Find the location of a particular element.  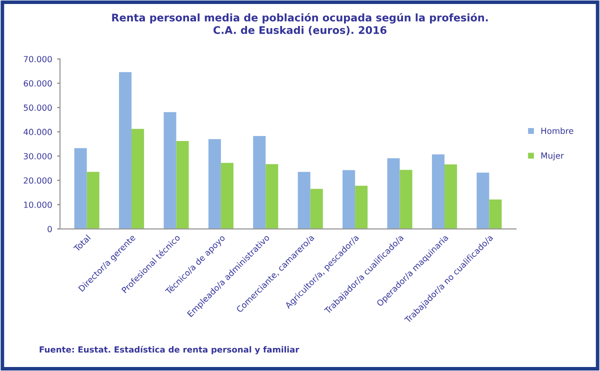

y-tick-label: 0 is located at coordinates (50, 229).